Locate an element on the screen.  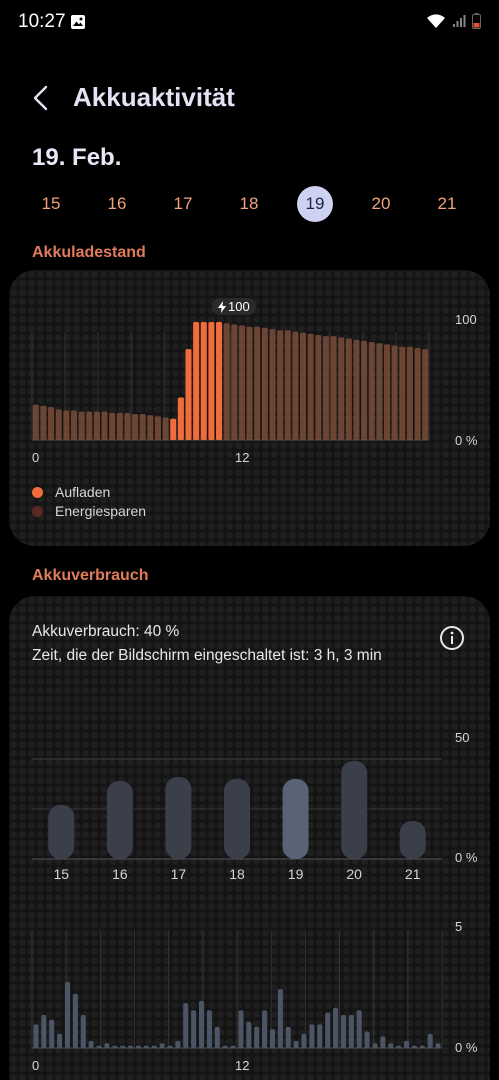
daily-x-tick: 18 is located at coordinates (237, 873).